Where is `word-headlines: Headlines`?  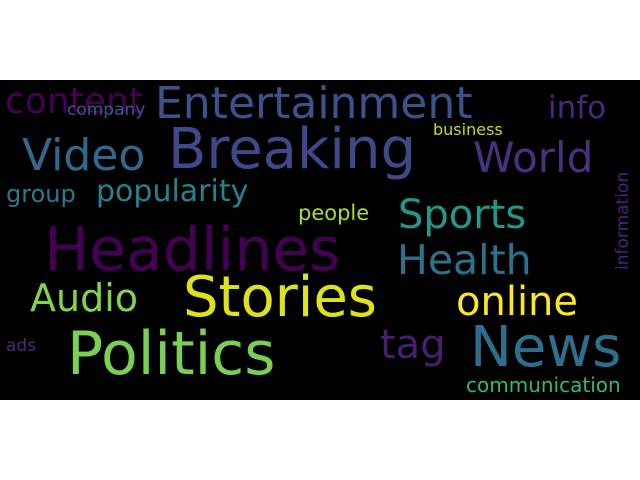
word-headlines: Headlines is located at coordinates (192, 250).